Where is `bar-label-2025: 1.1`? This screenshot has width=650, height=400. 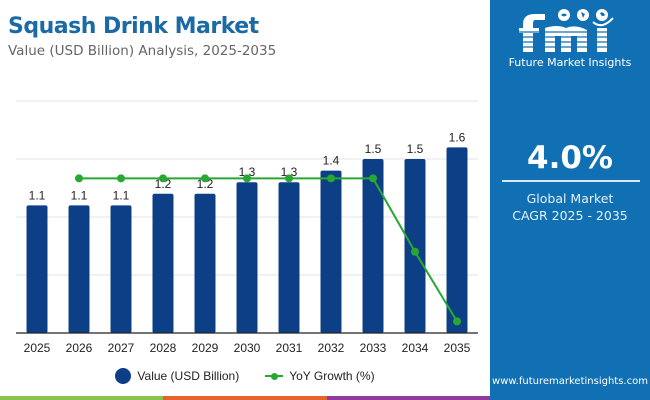 bar-label-2025: 1.1 is located at coordinates (37, 195).